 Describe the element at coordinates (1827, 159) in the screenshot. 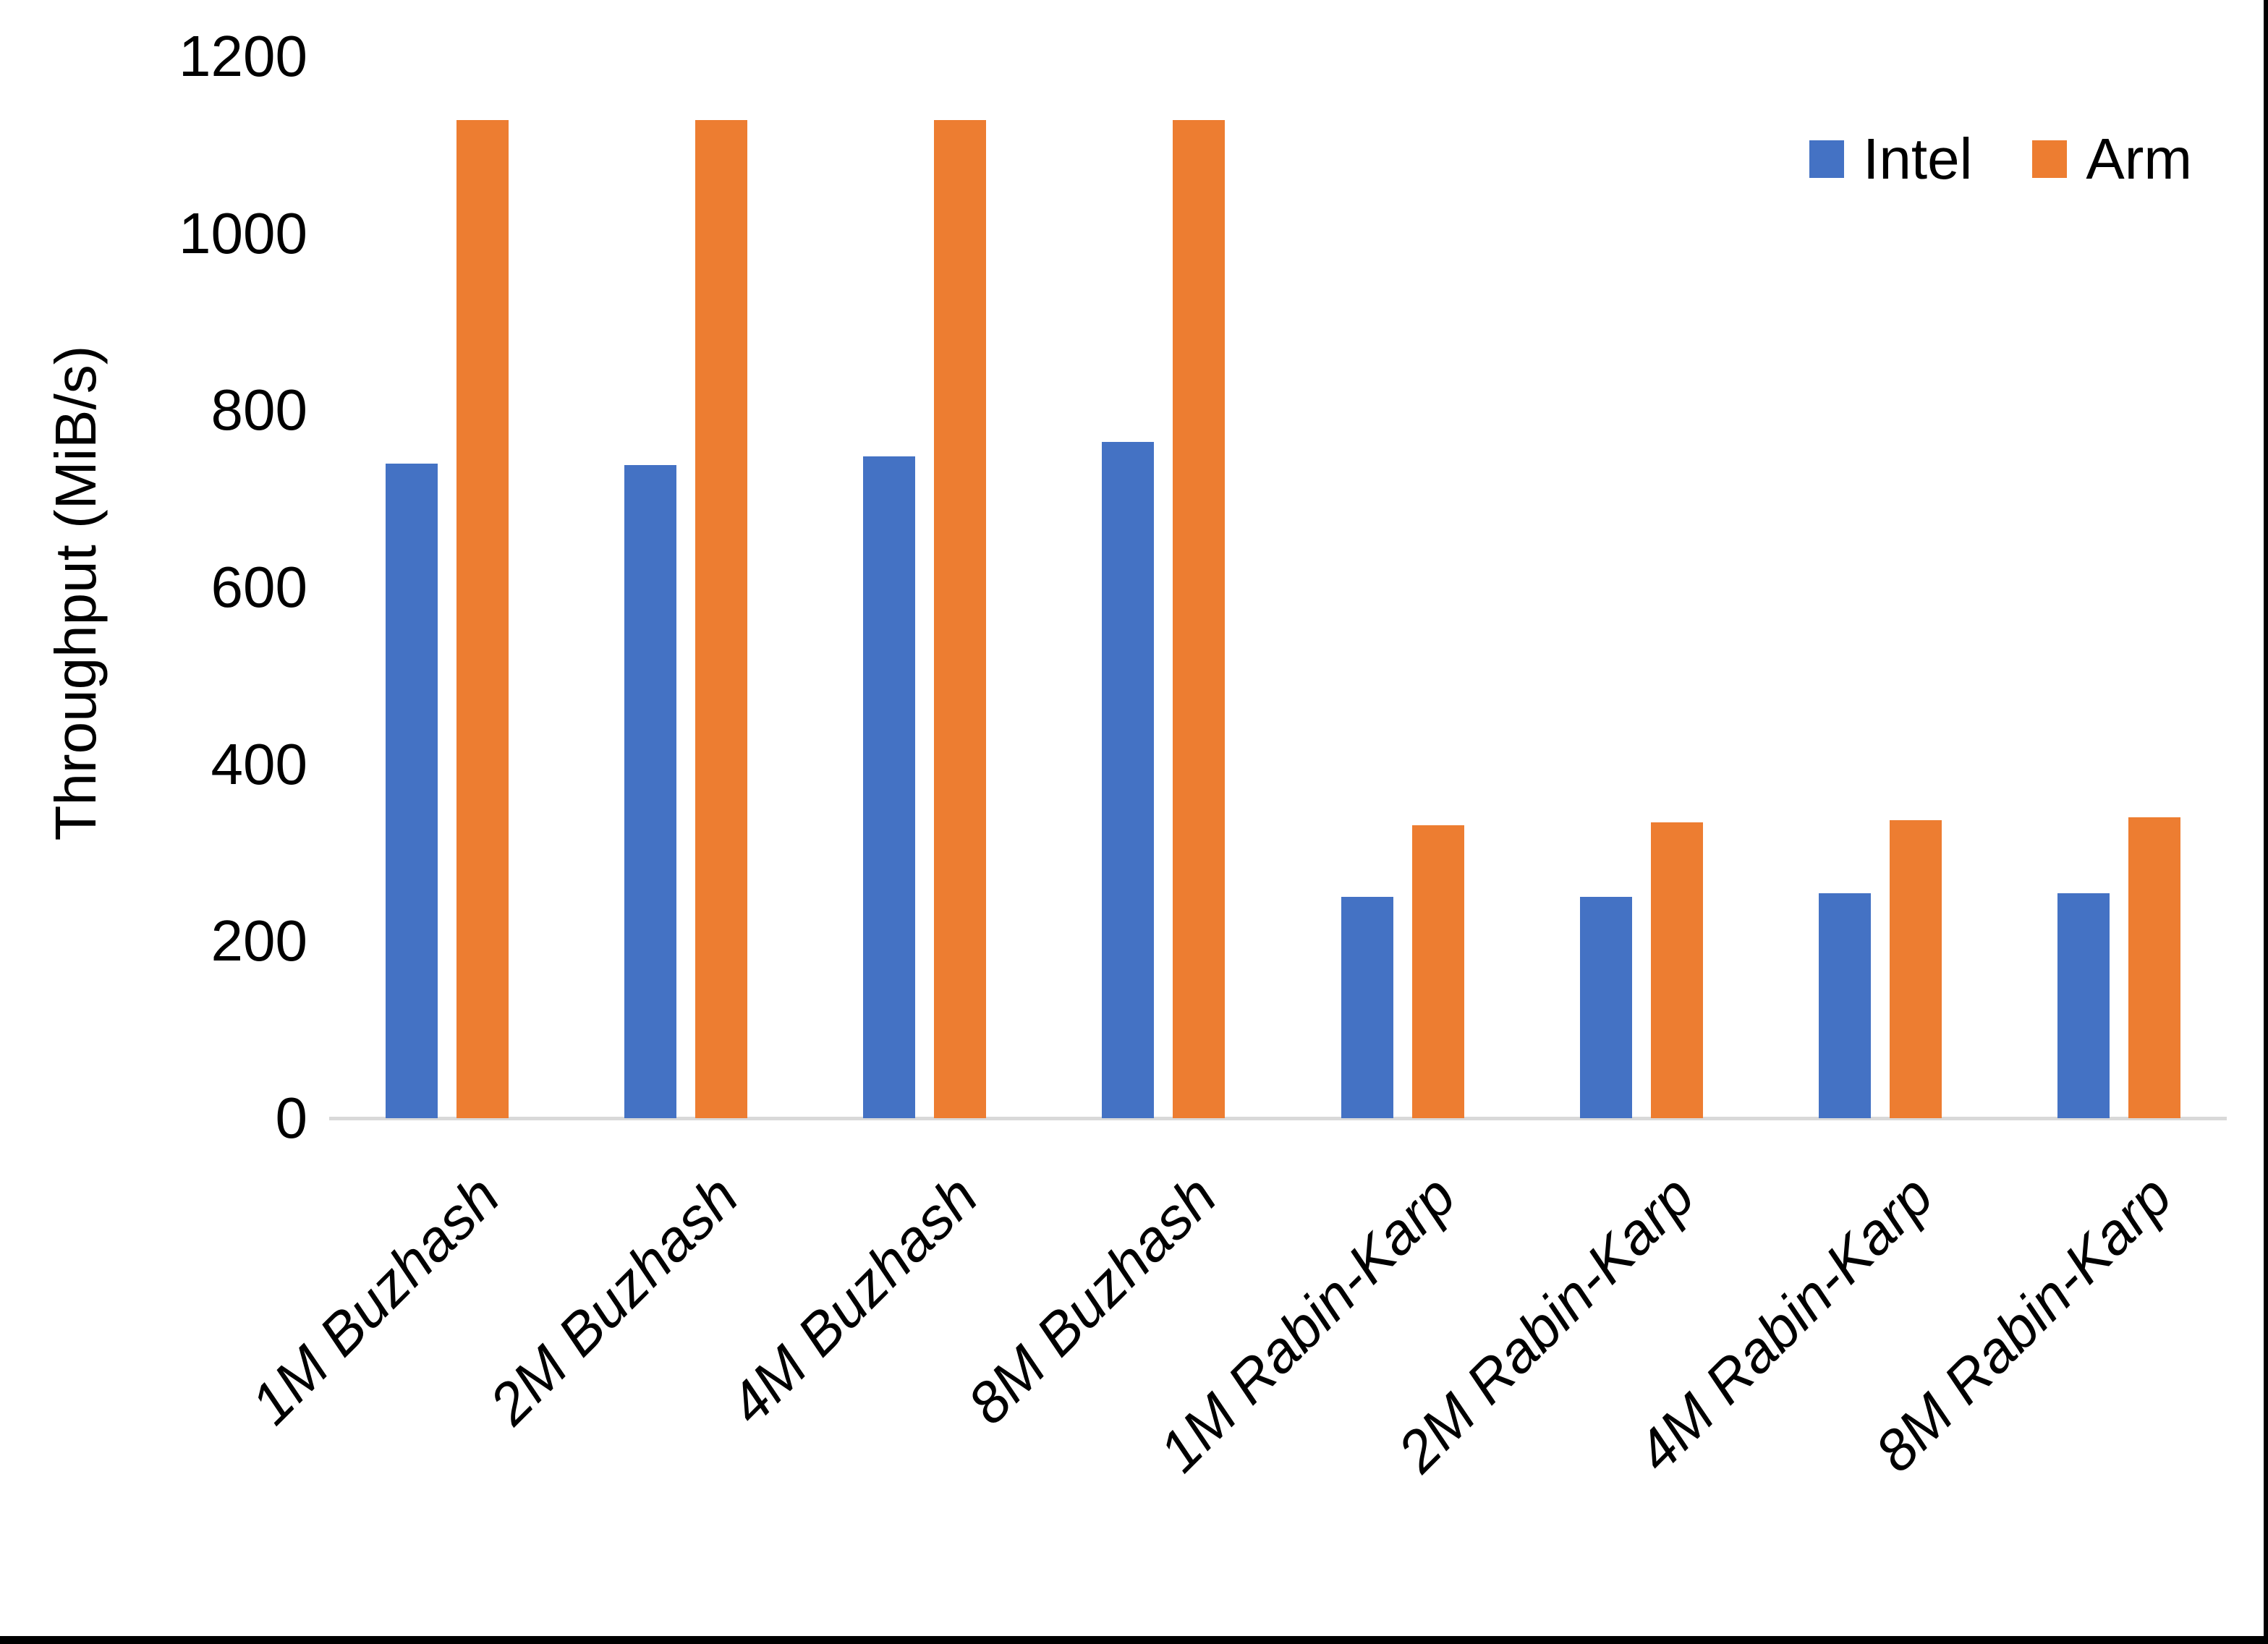

I see `legend-swatch-intel` at that location.